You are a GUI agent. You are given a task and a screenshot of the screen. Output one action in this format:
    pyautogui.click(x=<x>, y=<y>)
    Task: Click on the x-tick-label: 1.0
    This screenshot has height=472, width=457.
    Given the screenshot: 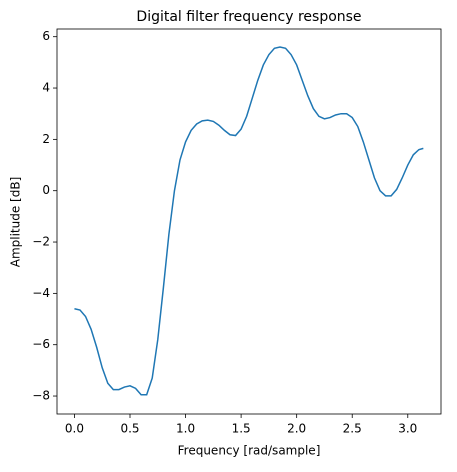 What is the action you would take?
    pyautogui.click(x=185, y=429)
    